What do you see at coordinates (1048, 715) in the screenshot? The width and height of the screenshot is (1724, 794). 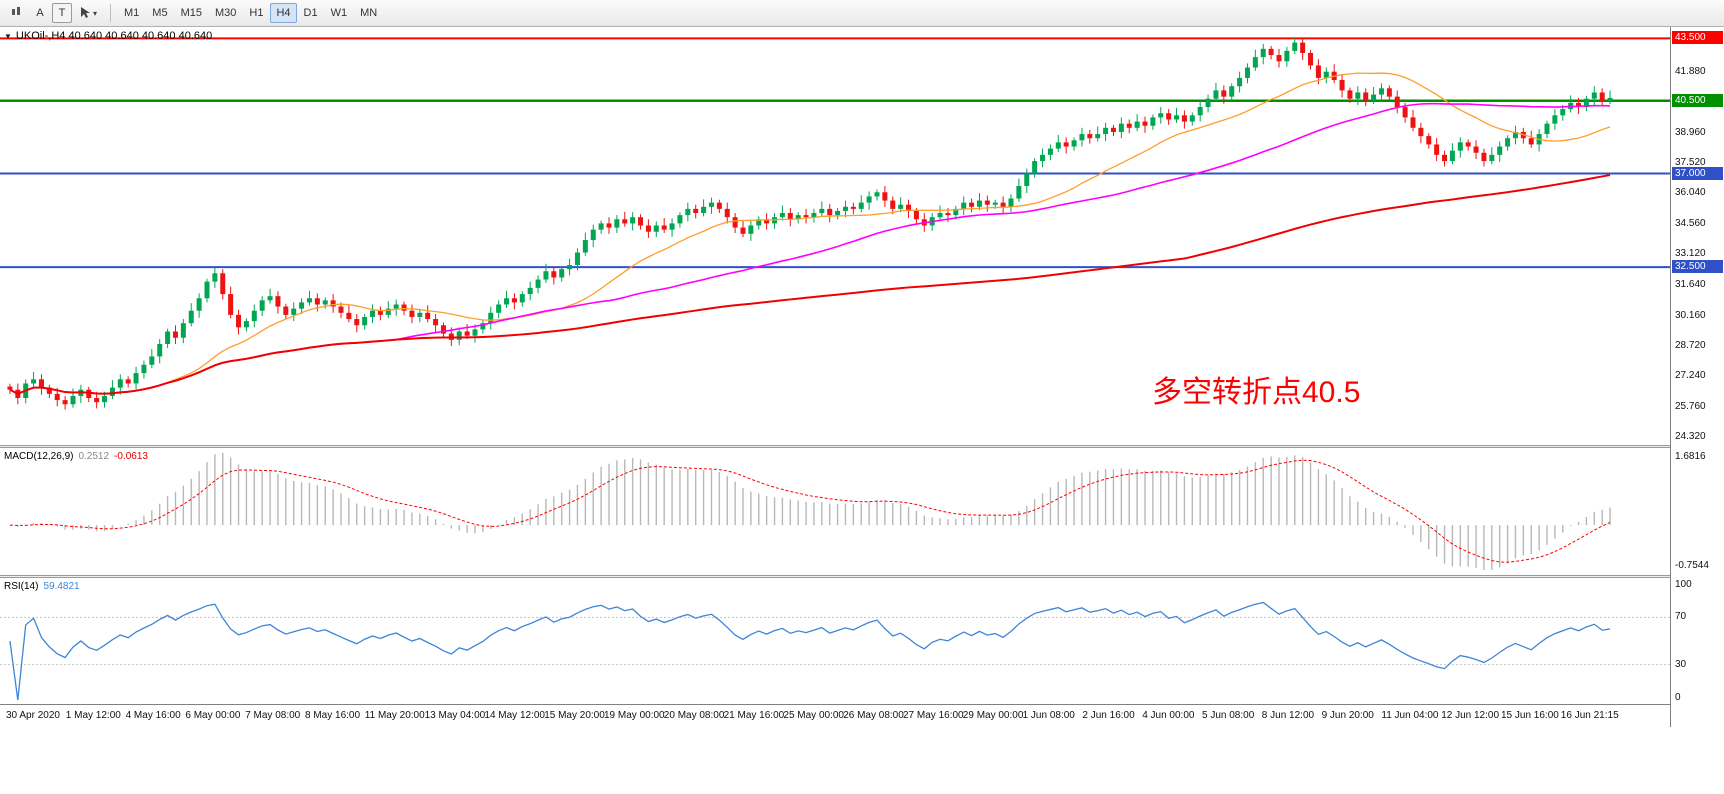 I see `time-tick-label: 1 Jun 08:00` at bounding box center [1048, 715].